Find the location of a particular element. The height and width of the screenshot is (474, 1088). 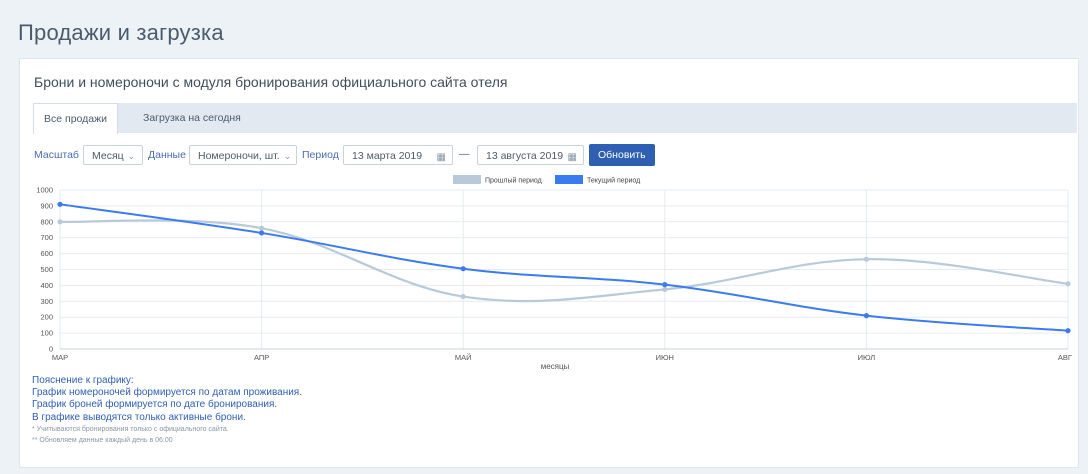

notes-footnote: ** Обновляем данные каждый день в 06:00 is located at coordinates (102, 440).